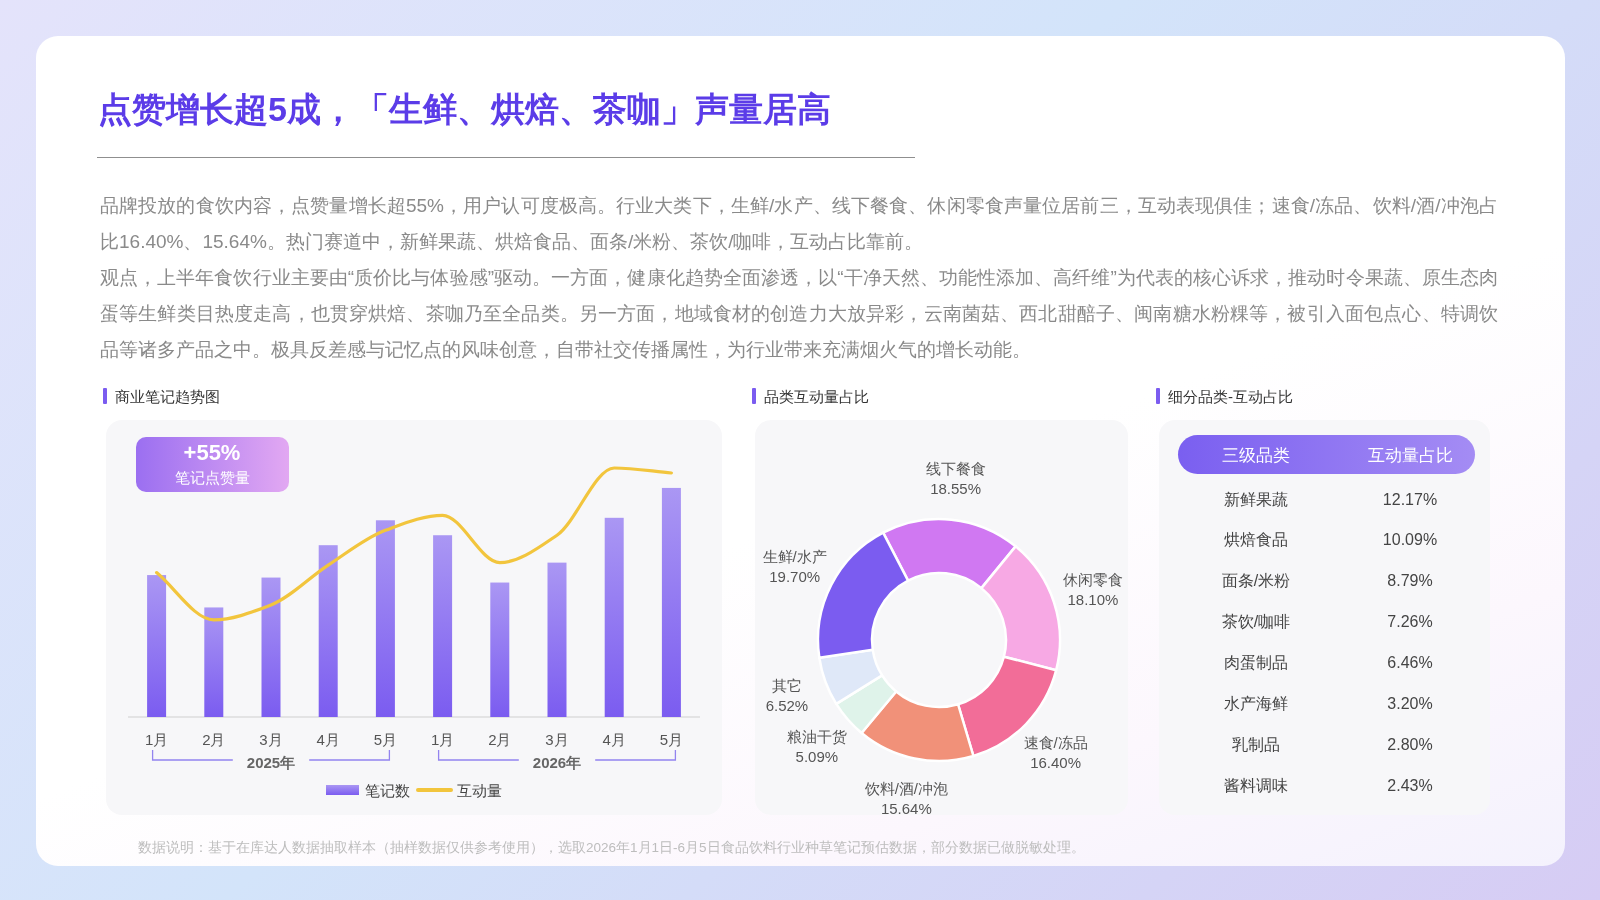  I want to click on data-label: 18.55%, so click(956, 489).